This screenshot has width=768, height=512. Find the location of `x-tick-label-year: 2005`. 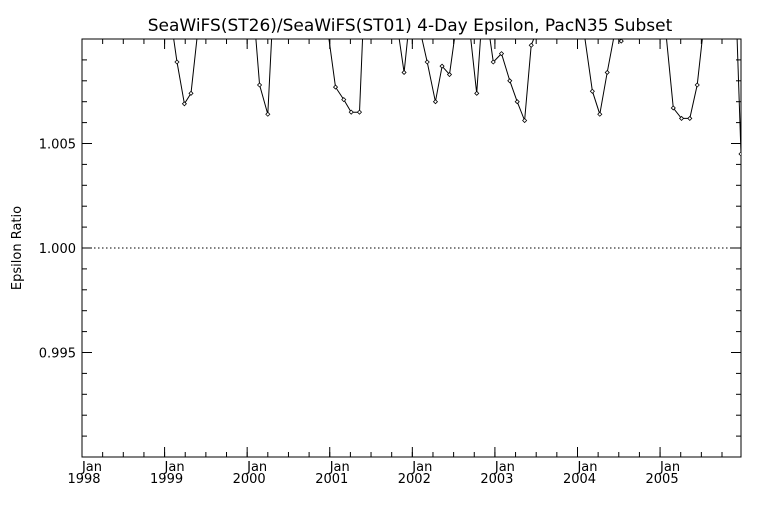

x-tick-label-year: 2005 is located at coordinates (662, 479).